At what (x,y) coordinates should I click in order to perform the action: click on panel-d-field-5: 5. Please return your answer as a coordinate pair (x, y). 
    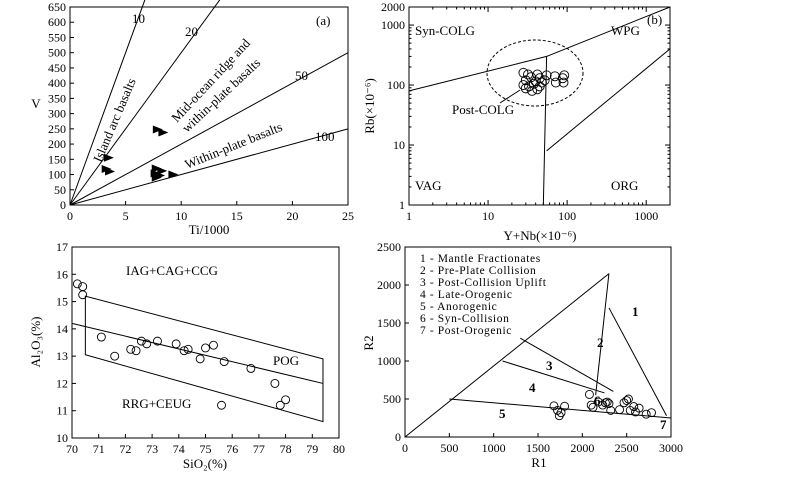
    Looking at the image, I should click on (502, 413).